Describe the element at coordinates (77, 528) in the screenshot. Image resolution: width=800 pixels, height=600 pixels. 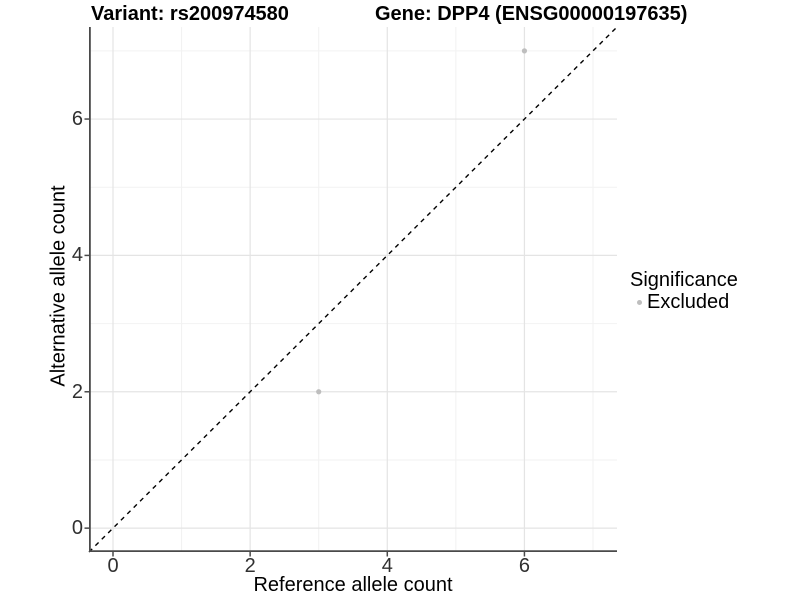
I see `y-tick-label: 0` at that location.